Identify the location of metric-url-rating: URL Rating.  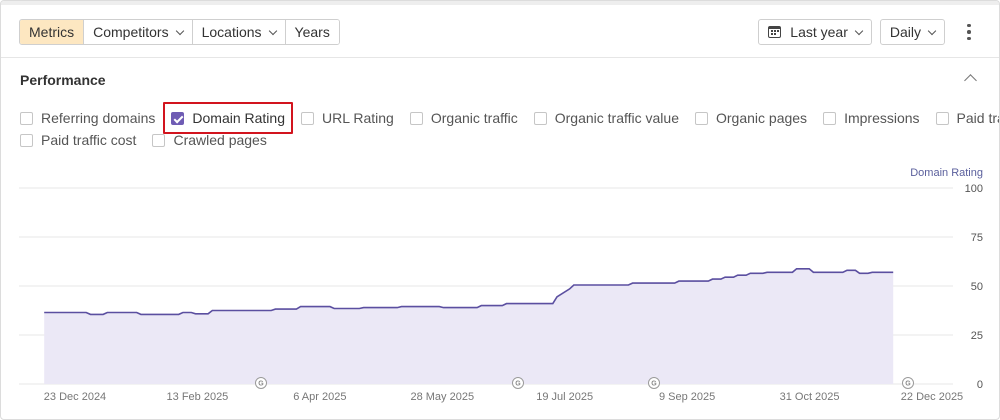
(347, 118).